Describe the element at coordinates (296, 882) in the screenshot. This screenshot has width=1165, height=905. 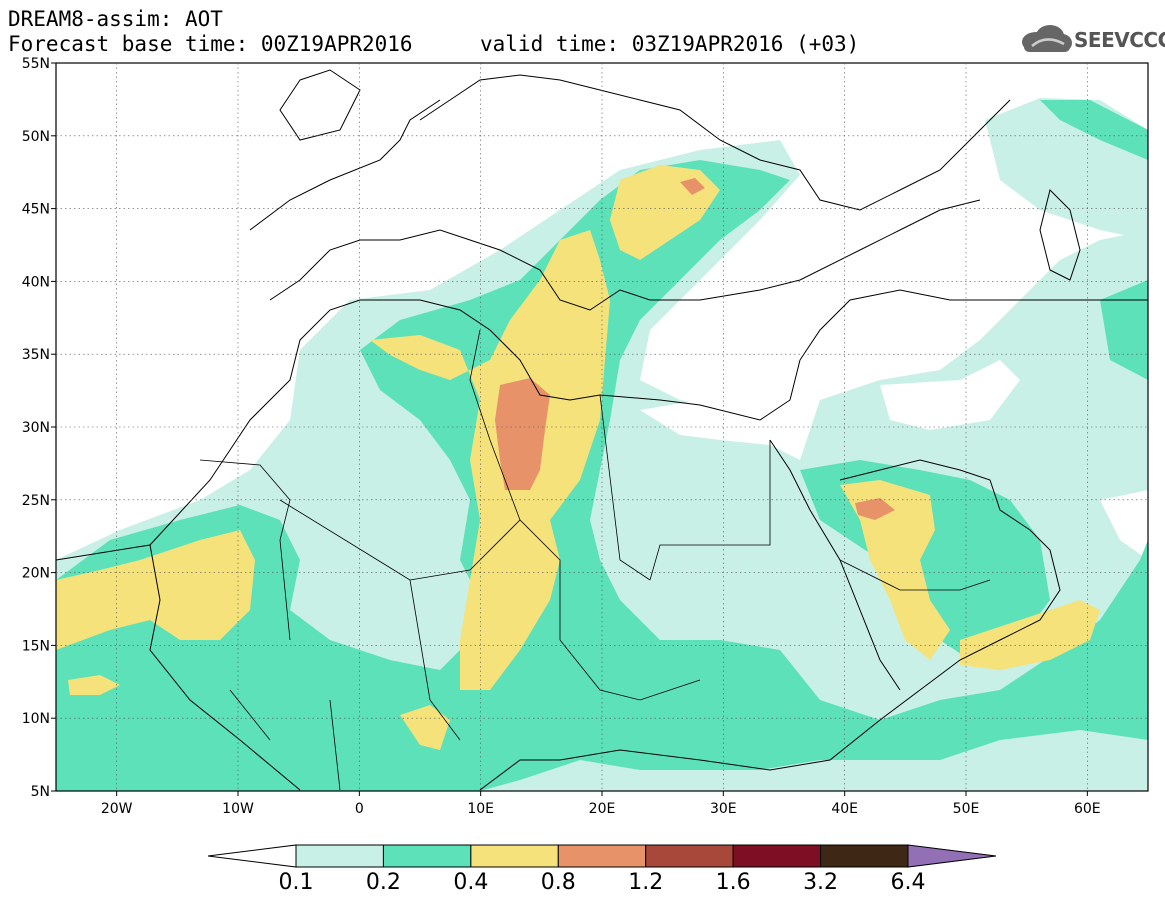
I see `legend-label: 0.1` at that location.